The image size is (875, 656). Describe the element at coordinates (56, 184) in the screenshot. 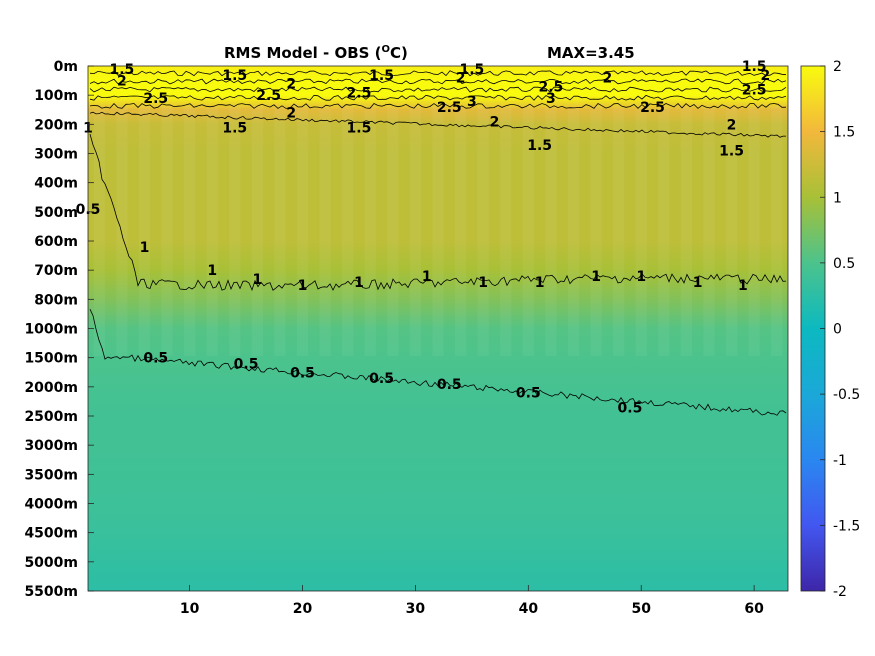

I see `y-tick-label: 400m` at that location.